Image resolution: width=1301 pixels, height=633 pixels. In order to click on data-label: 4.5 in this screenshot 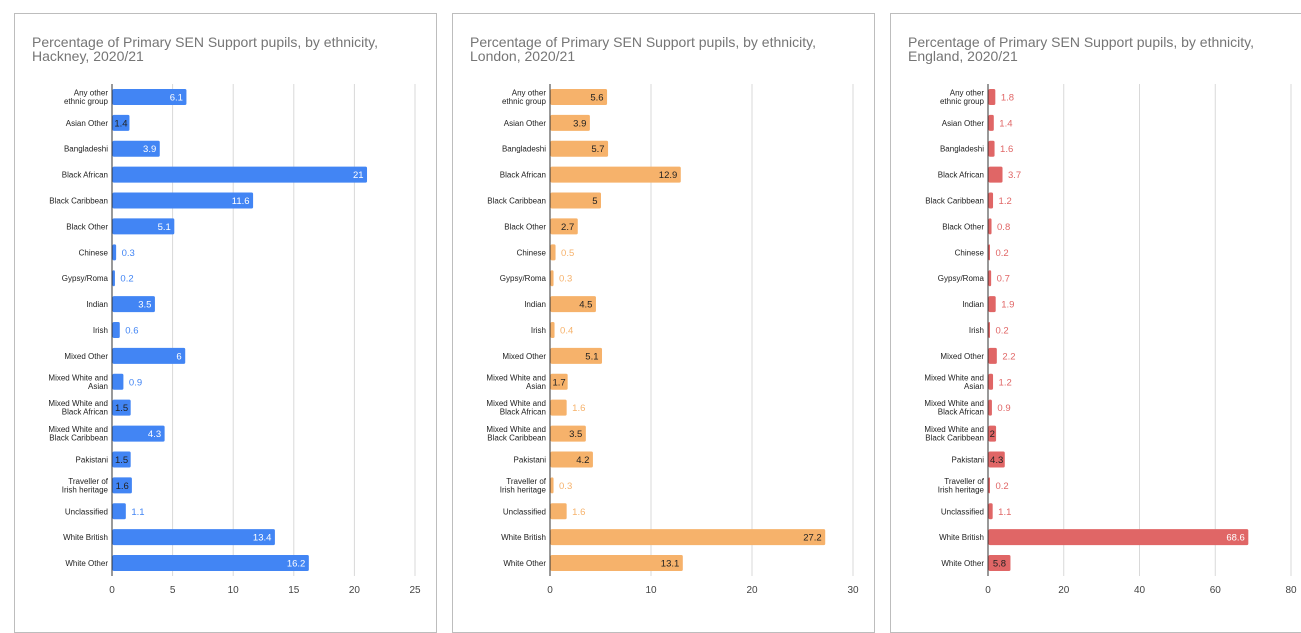, I will do `click(585, 305)`.